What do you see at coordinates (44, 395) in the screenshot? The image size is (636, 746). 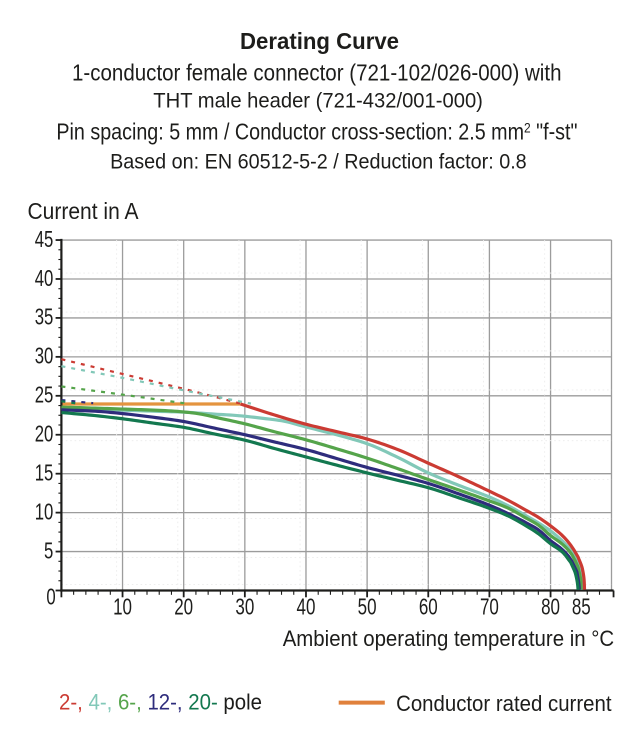 I see `svg-text: 25` at bounding box center [44, 395].